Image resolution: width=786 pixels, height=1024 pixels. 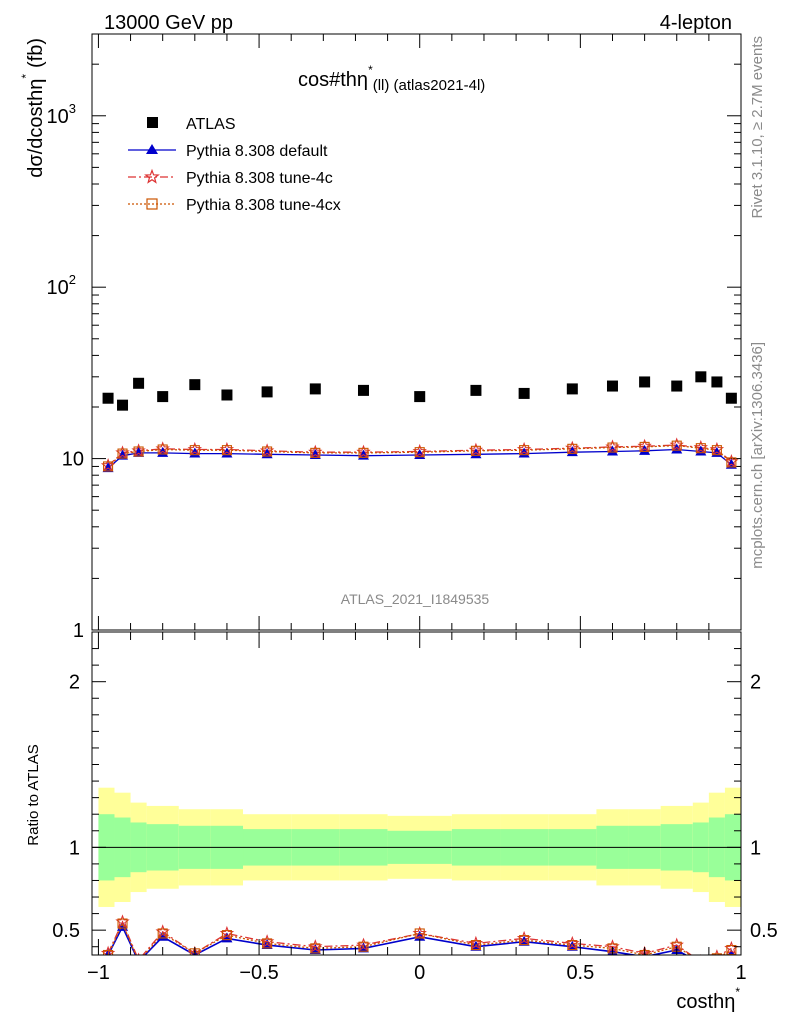 What do you see at coordinates (98, 973) in the screenshot?
I see `x-tick-label: −1` at bounding box center [98, 973].